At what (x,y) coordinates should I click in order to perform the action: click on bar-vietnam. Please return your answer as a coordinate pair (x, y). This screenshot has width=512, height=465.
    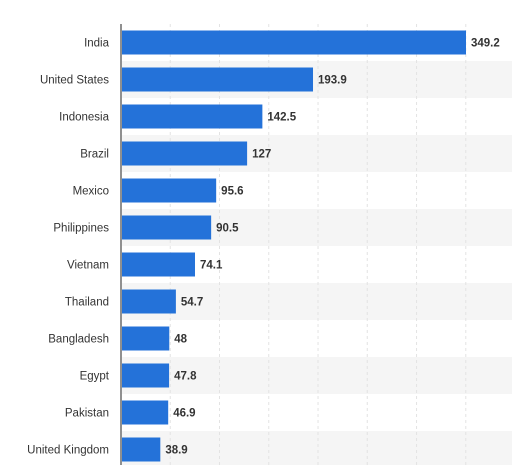
    Looking at the image, I should click on (158, 264).